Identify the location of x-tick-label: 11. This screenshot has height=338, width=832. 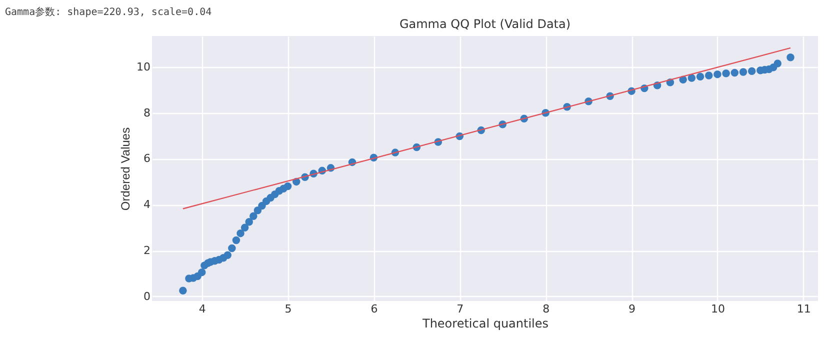
(803, 309).